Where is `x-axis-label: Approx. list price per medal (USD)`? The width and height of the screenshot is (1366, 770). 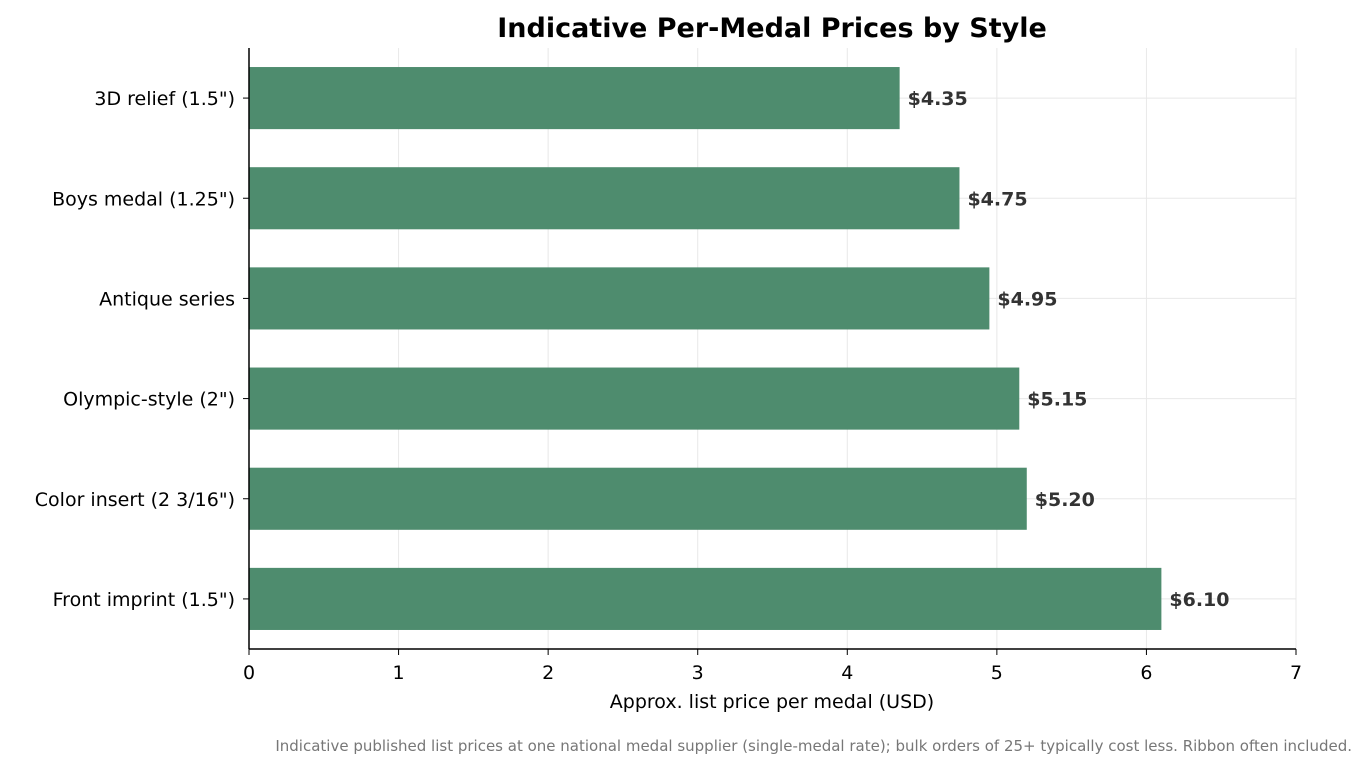
x-axis-label: Approx. list price per medal (USD) is located at coordinates (772, 702).